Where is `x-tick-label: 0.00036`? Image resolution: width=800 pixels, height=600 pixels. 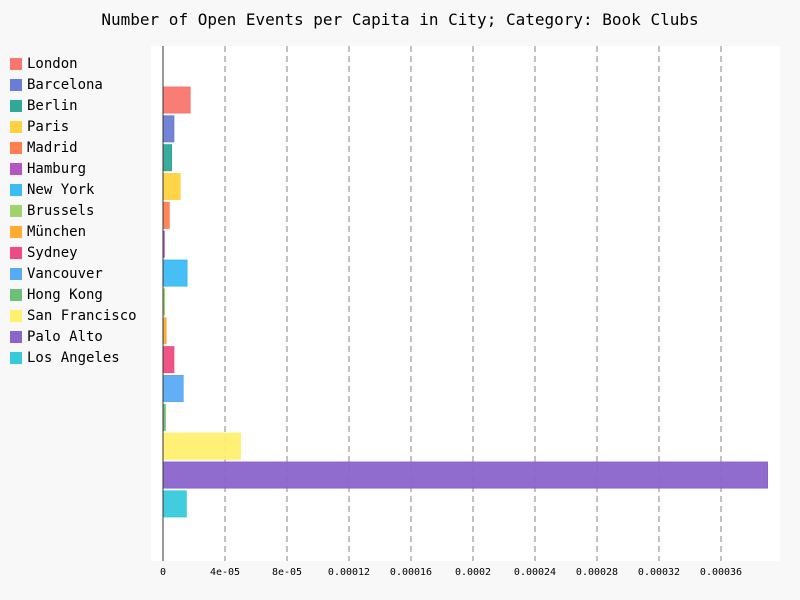 x-tick-label: 0.00036 is located at coordinates (721, 572).